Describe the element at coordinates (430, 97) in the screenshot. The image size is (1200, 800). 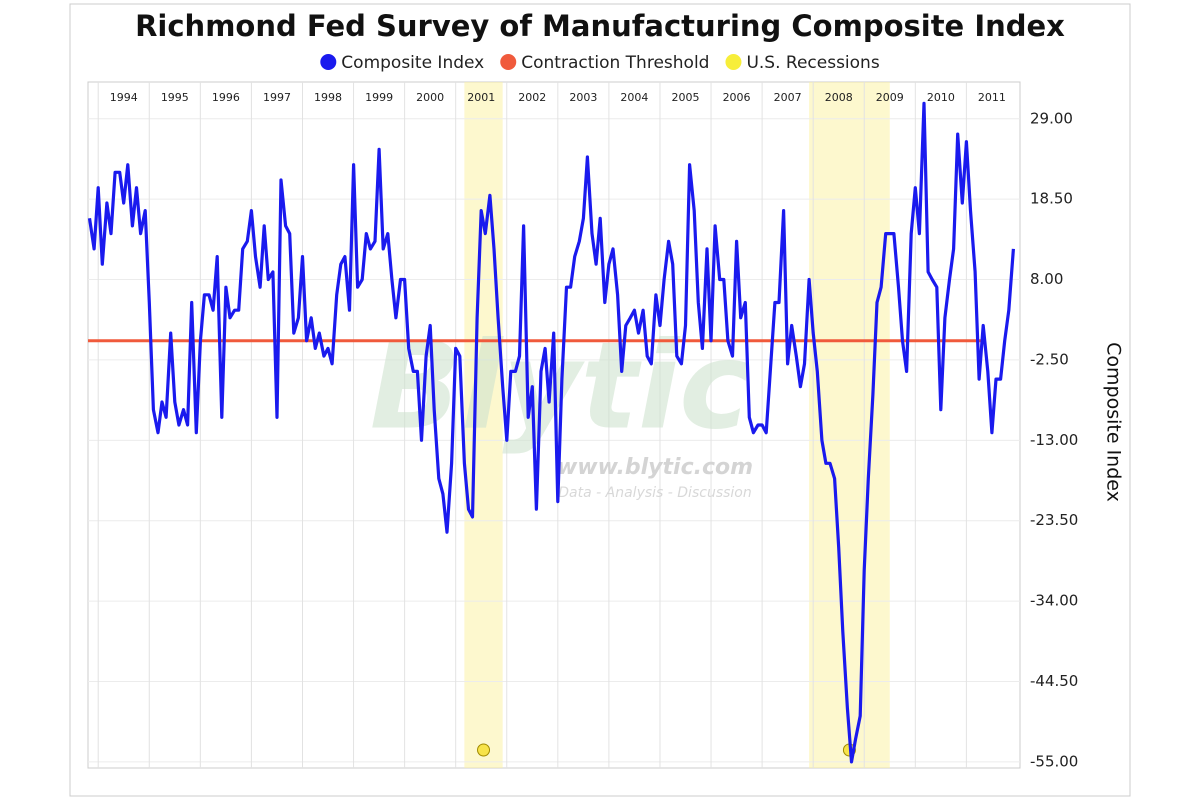
I see `x-tick-label: 2000` at that location.